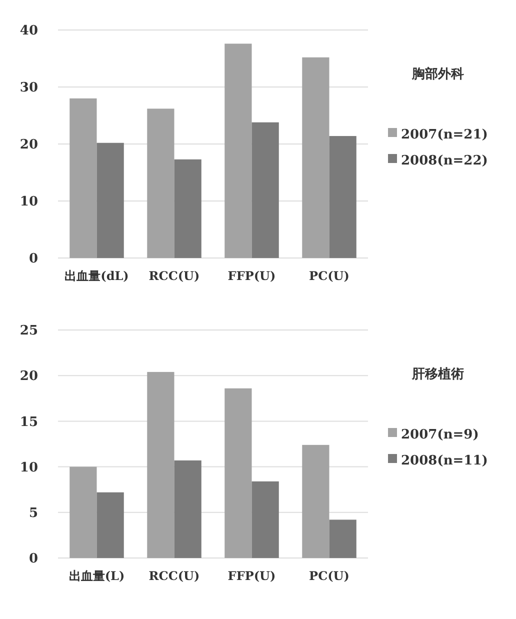 The image size is (516, 619). Describe the element at coordinates (33, 513) in the screenshot. I see `y-tick-label: 5` at that location.